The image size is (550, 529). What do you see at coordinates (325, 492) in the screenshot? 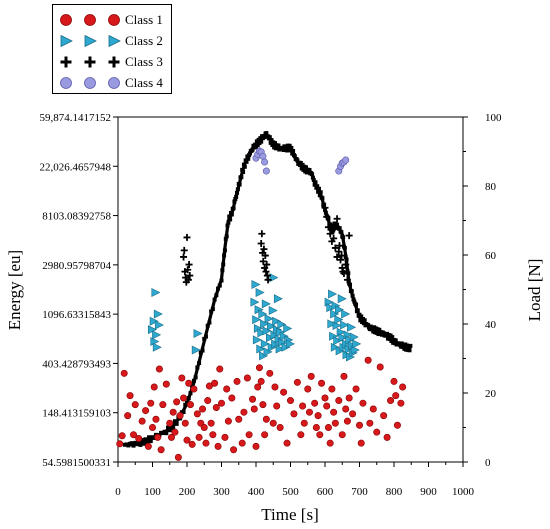
I see `x-tick-label: 600` at bounding box center [325, 492].